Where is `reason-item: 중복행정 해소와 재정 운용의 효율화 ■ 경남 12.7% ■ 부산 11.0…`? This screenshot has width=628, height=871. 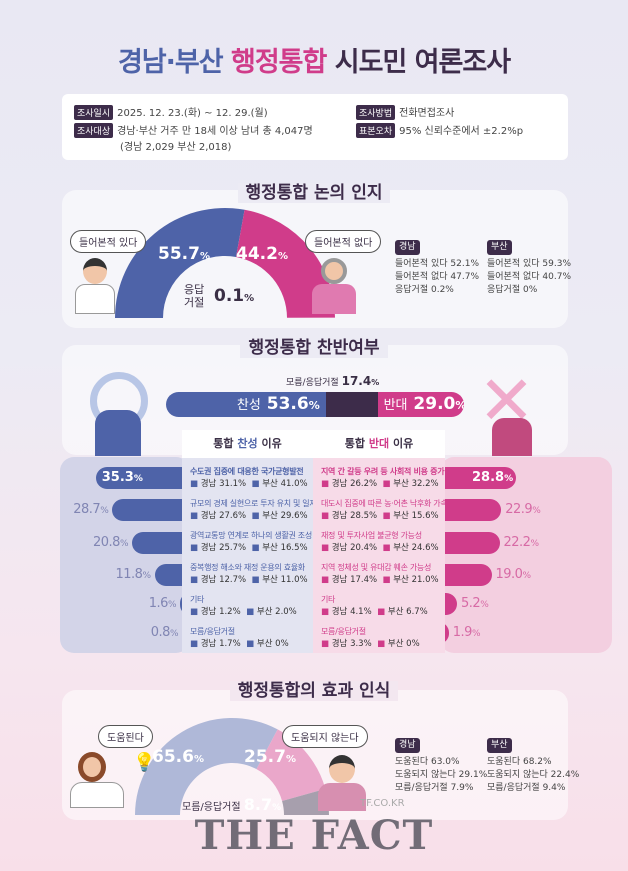 reason-item: 중복행정 해소와 재정 운용의 효율화 ■ 경남 12.7% ■ 부산 11.0… is located at coordinates (247, 578).